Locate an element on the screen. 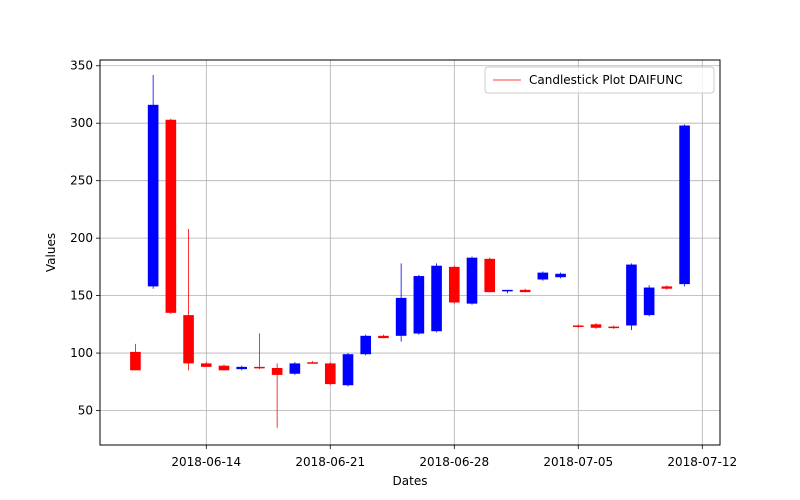 The image size is (800, 500). y-tick-label: 150 is located at coordinates (81, 296).